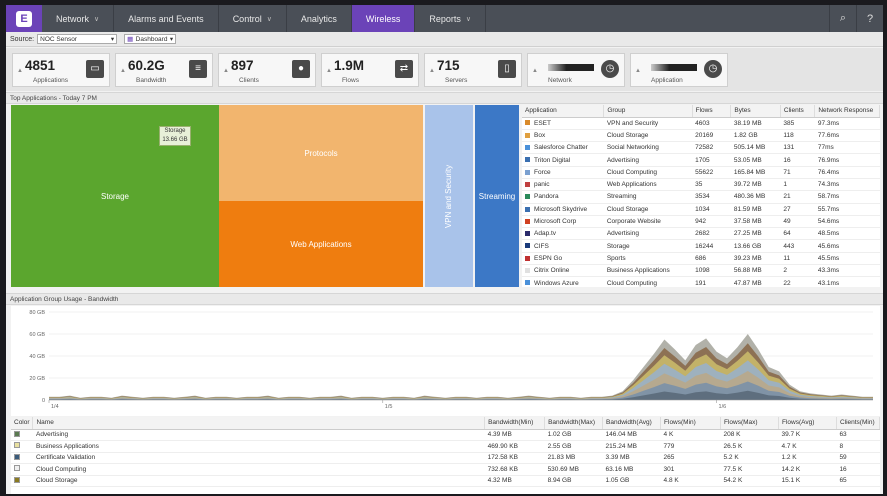 Image resolution: width=887 pixels, height=496 pixels. I want to click on table-row: CIFS Storage 16244 13.66 GB 443 45.6ms, so click(701, 246).